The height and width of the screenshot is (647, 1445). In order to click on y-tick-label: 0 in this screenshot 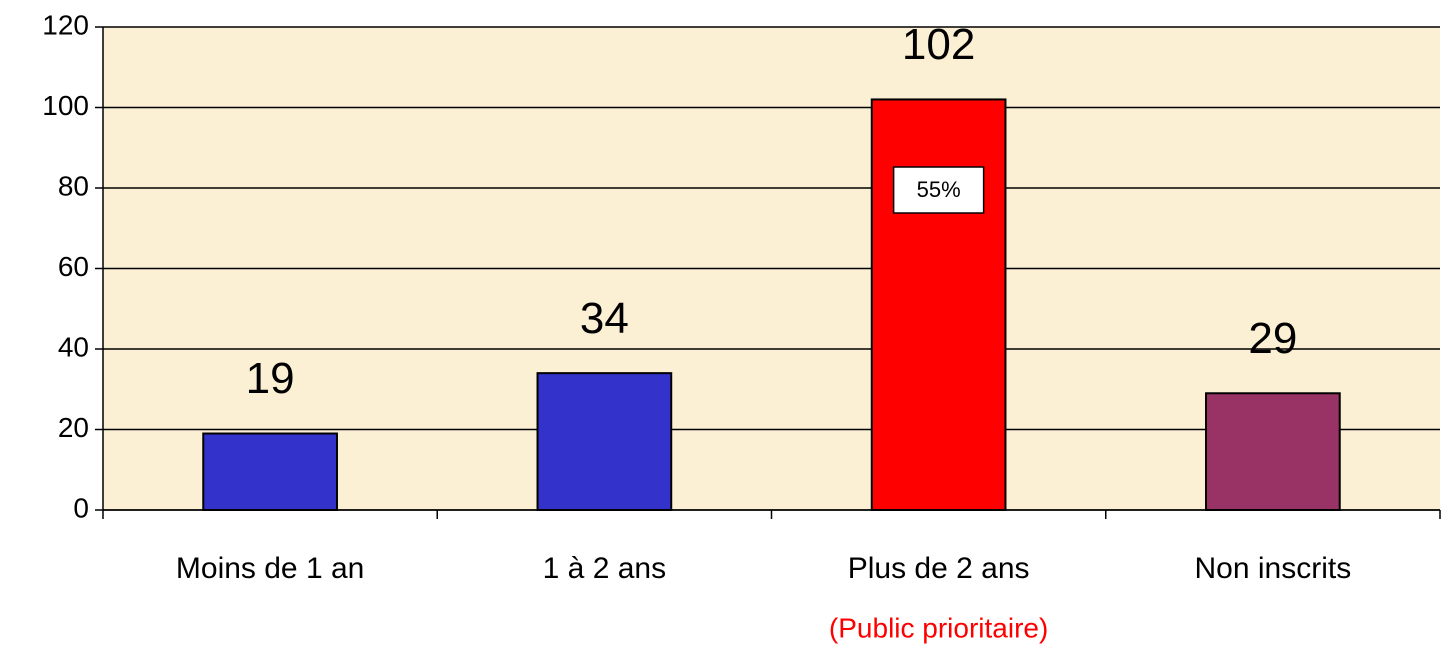, I will do `click(81, 507)`.